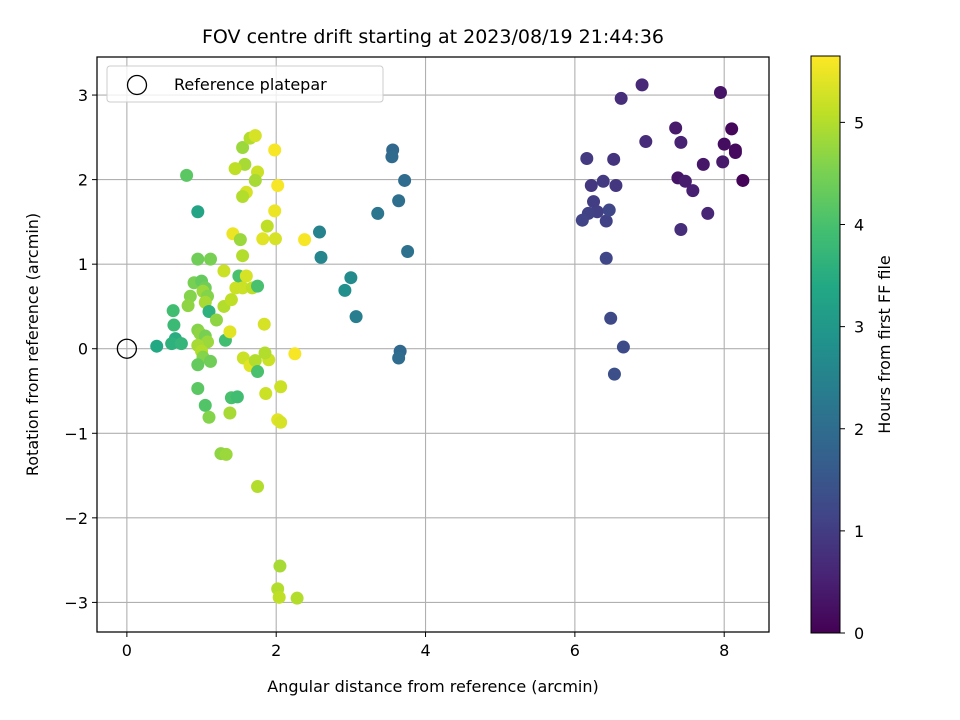  I want to click on y-axis-label: Rotation from reference (arcmin), so click(32, 344).